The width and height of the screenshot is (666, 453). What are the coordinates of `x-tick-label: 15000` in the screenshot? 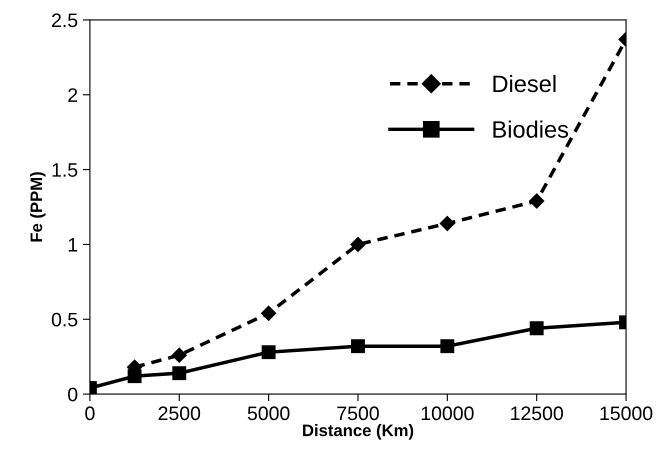 It's located at (626, 413).